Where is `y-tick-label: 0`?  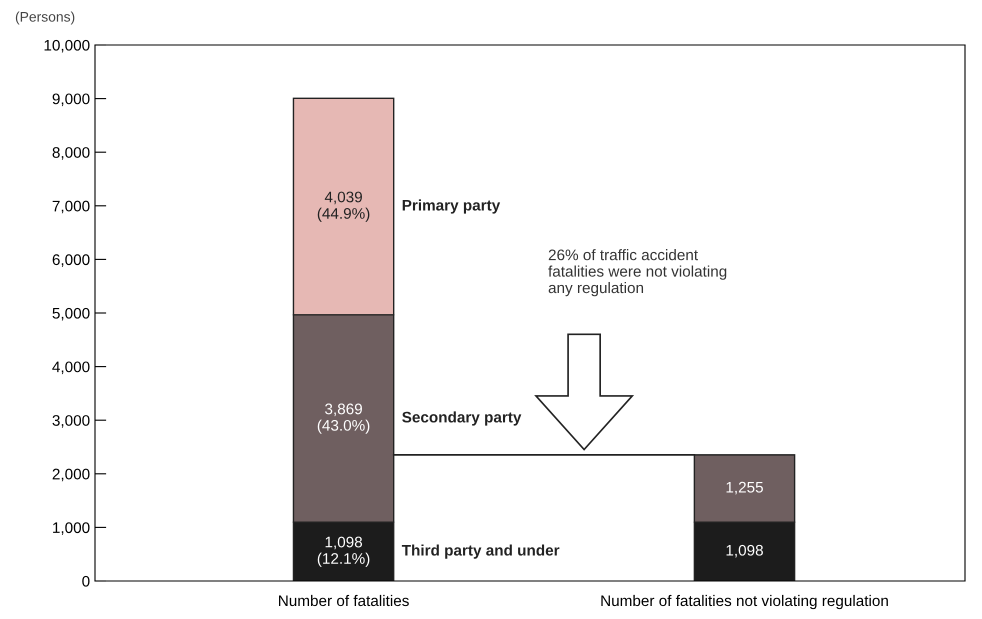 y-tick-label: 0 is located at coordinates (86, 581).